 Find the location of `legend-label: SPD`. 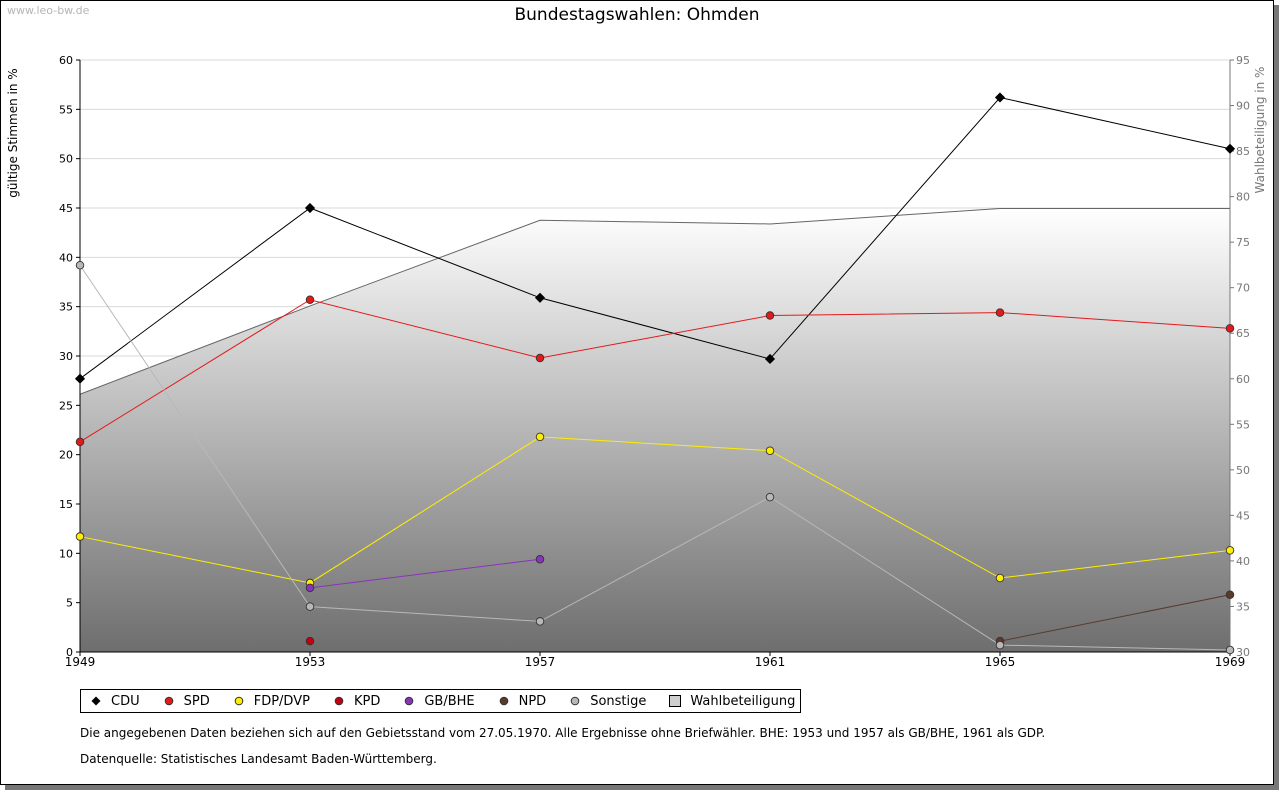

legend-label: SPD is located at coordinates (196, 701).